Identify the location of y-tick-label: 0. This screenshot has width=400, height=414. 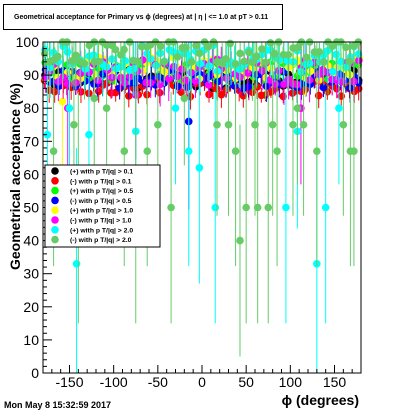
(35, 373).